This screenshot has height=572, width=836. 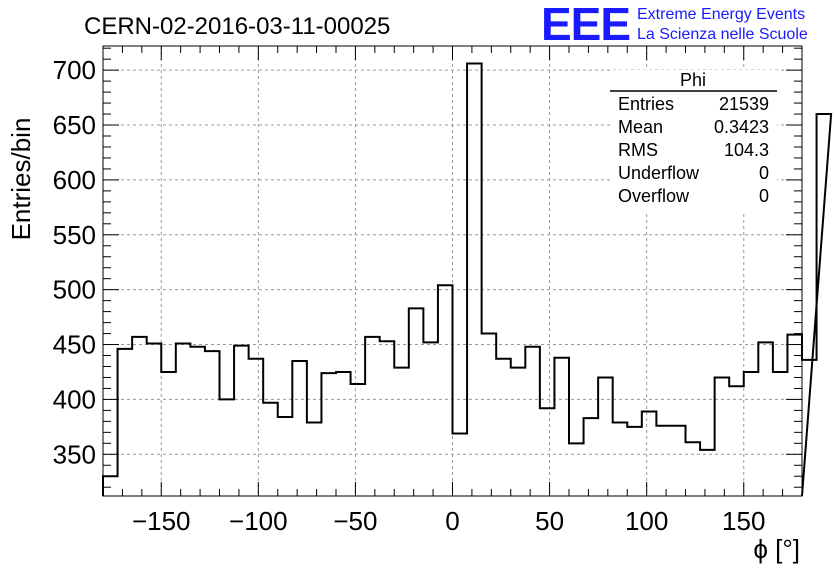 What do you see at coordinates (258, 521) in the screenshot?
I see `x-tick-label: −100` at bounding box center [258, 521].